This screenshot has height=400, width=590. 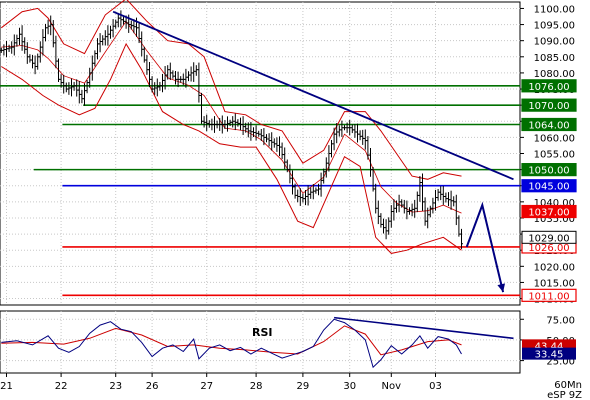 What do you see at coordinates (554, 58) in the screenshot?
I see `price-y-tick-label: 1085.00` at bounding box center [554, 58].